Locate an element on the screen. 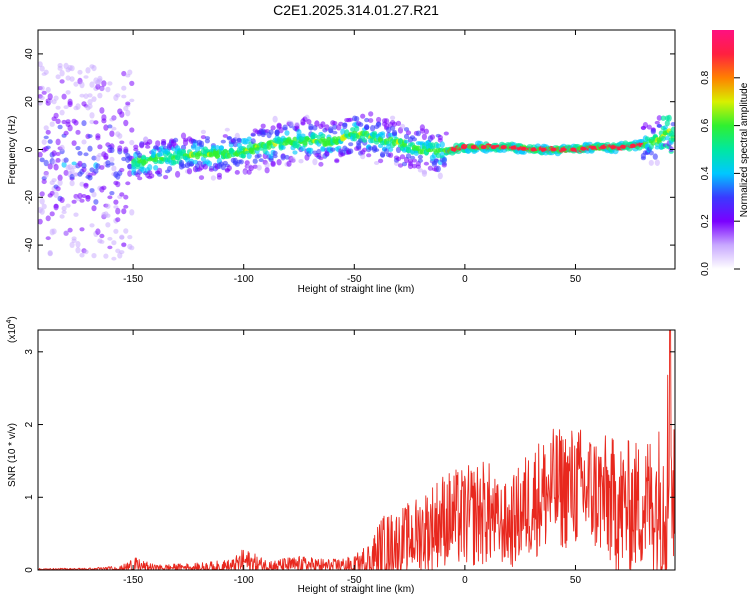 The image size is (750, 600). snr-y-label: SNR (10 * v/v) is located at coordinates (12, 455).